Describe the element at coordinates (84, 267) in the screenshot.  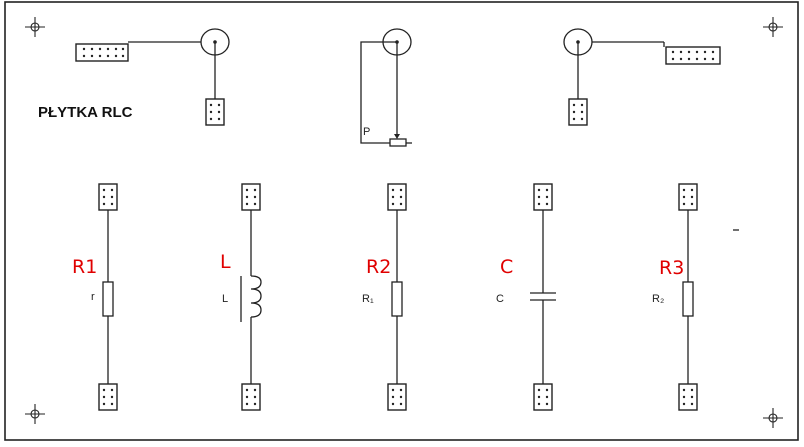
I see `annotation-label-r1: R1` at that location.